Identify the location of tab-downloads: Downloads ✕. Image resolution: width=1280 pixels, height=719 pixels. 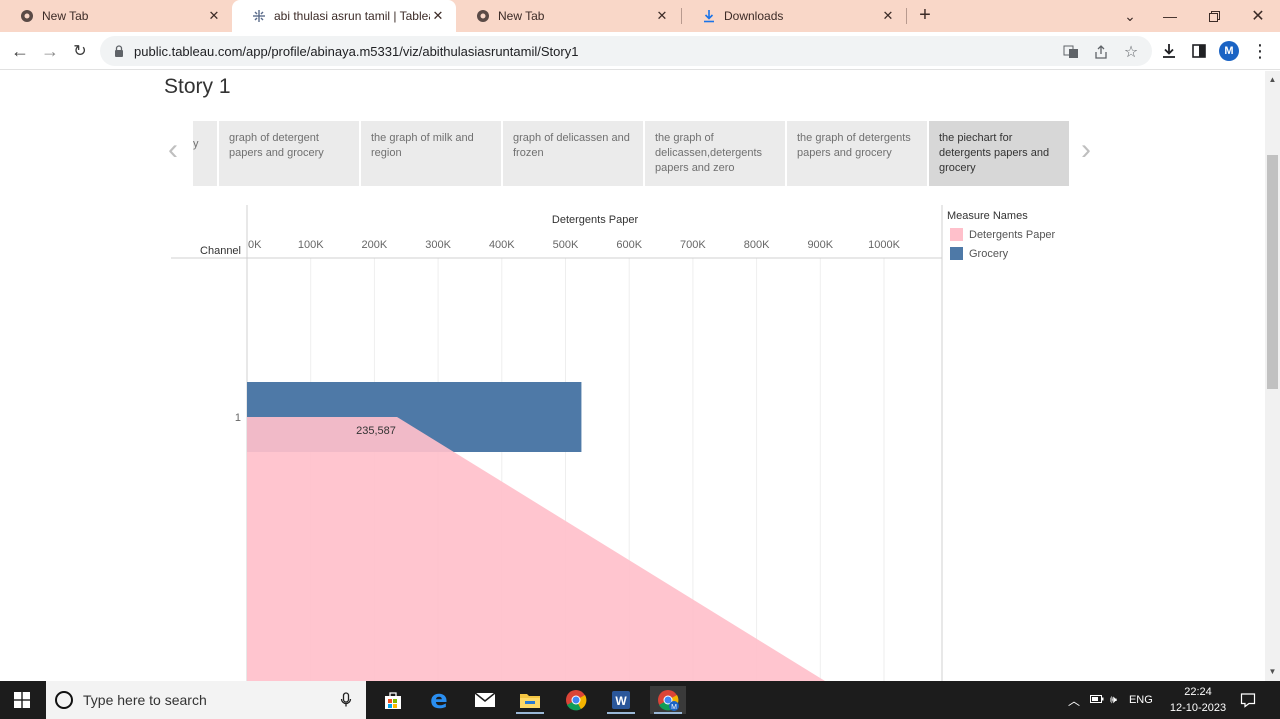
(794, 16).